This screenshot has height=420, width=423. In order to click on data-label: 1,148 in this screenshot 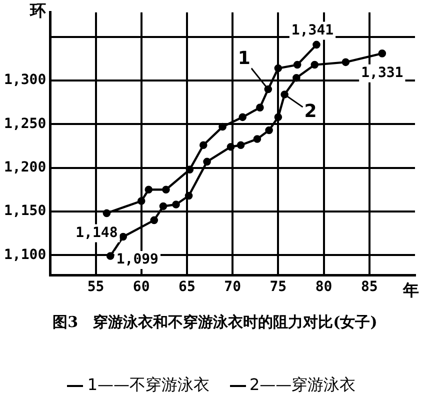, I will do `click(97, 232)`.